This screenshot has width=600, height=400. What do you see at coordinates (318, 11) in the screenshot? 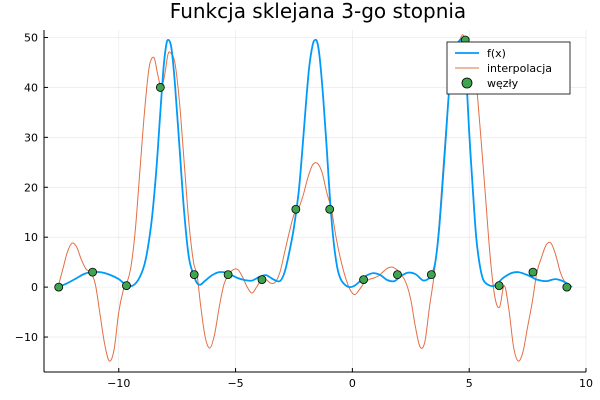
I see `chart-title: Funkcja sklejana 3-go stopnia` at bounding box center [318, 11].